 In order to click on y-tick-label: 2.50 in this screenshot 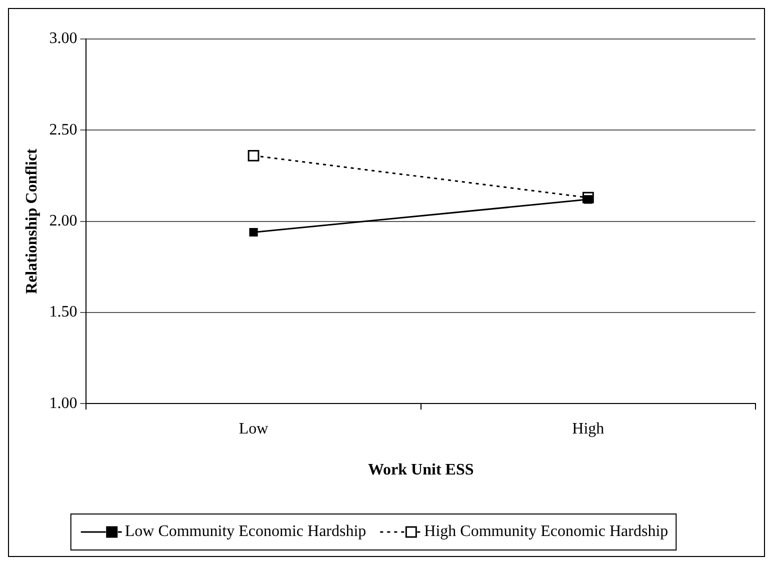, I will do `click(63, 129)`.